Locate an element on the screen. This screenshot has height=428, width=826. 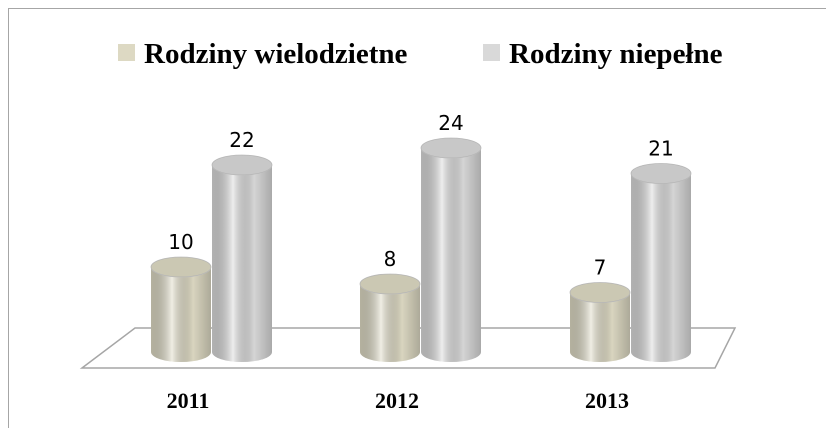
x-tick-label: 2012 is located at coordinates (397, 400).